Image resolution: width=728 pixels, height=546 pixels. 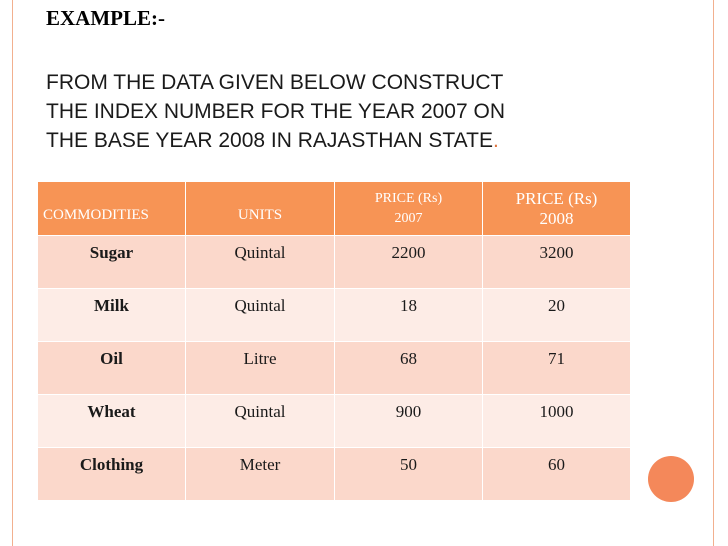 I want to click on cell-price-2008: 20, so click(x=556, y=315).